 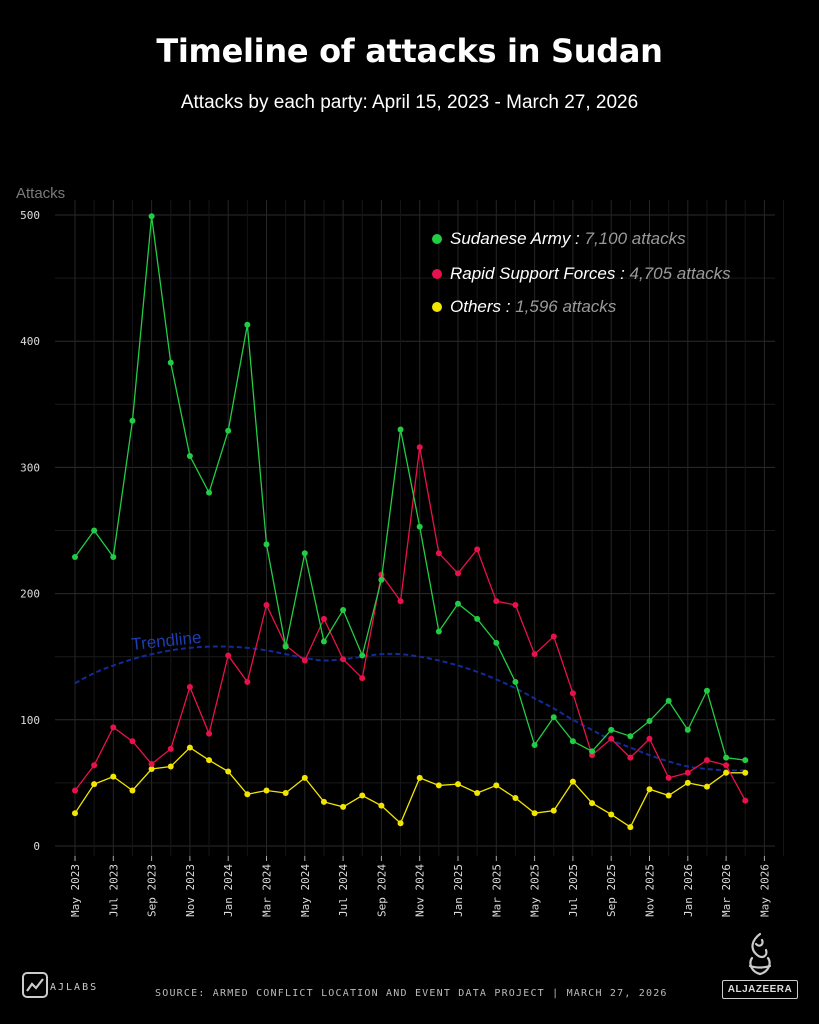 I want to click on y-tick-label: 200, so click(x=30, y=594).